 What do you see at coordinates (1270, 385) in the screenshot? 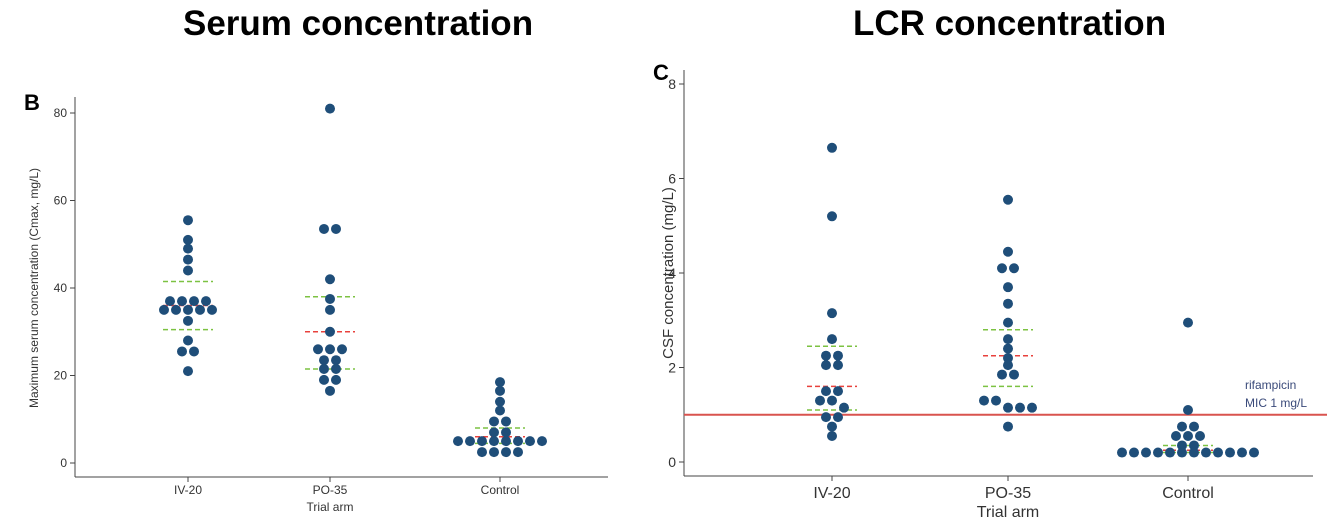
I see `mic-label-line1: rifampicin` at bounding box center [1270, 385].